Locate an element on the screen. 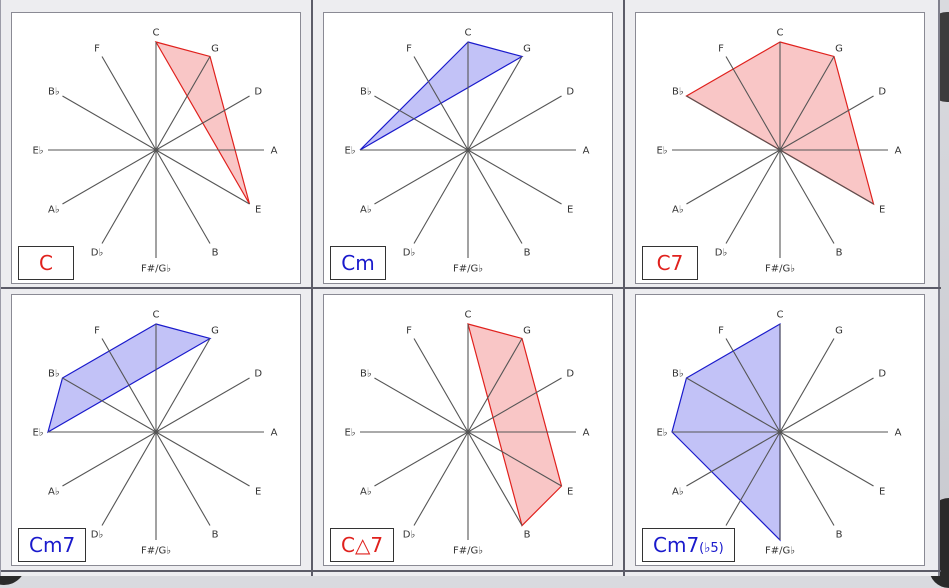 This screenshot has height=588, width=949. chord-suffix: (♭5) is located at coordinates (711, 548).